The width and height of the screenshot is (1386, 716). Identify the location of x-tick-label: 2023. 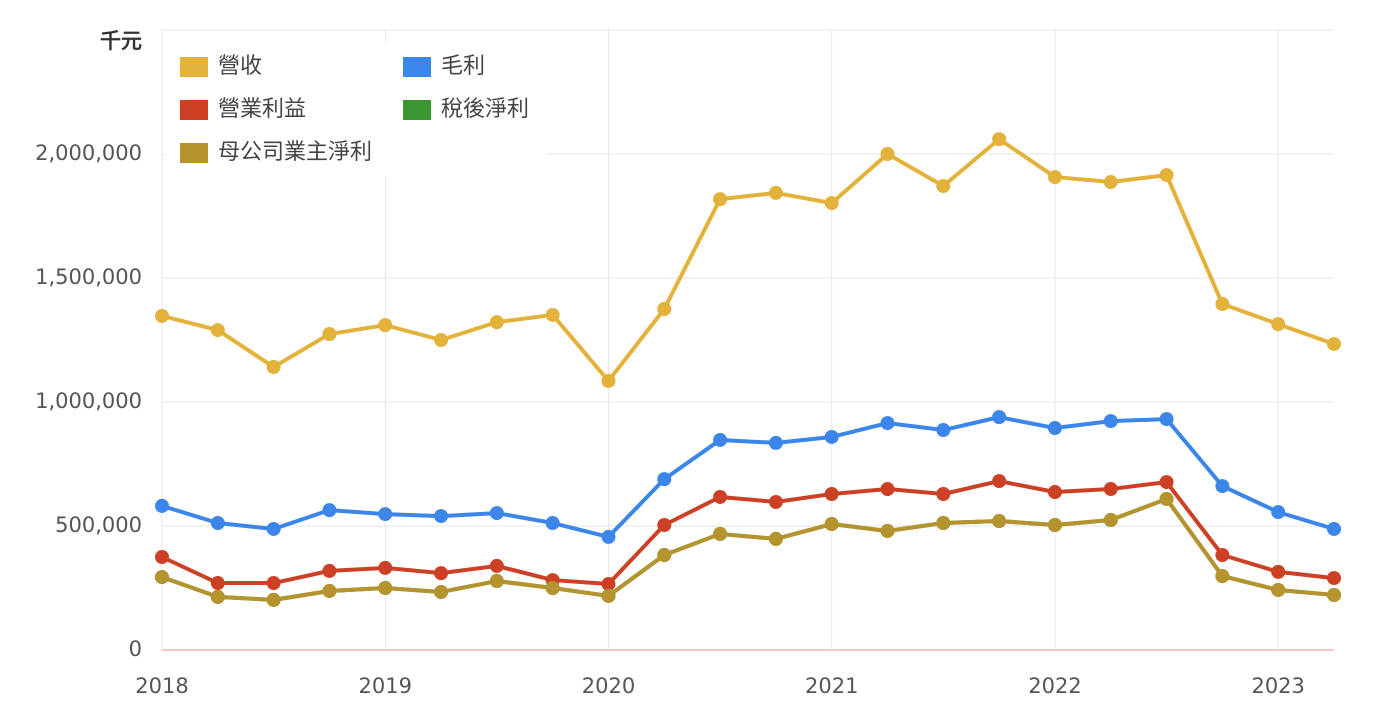
(1277, 686).